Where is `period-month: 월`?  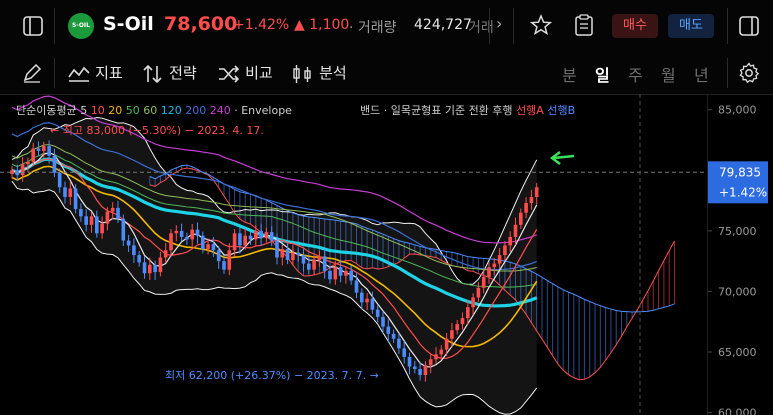 period-month: 월 is located at coordinates (668, 75).